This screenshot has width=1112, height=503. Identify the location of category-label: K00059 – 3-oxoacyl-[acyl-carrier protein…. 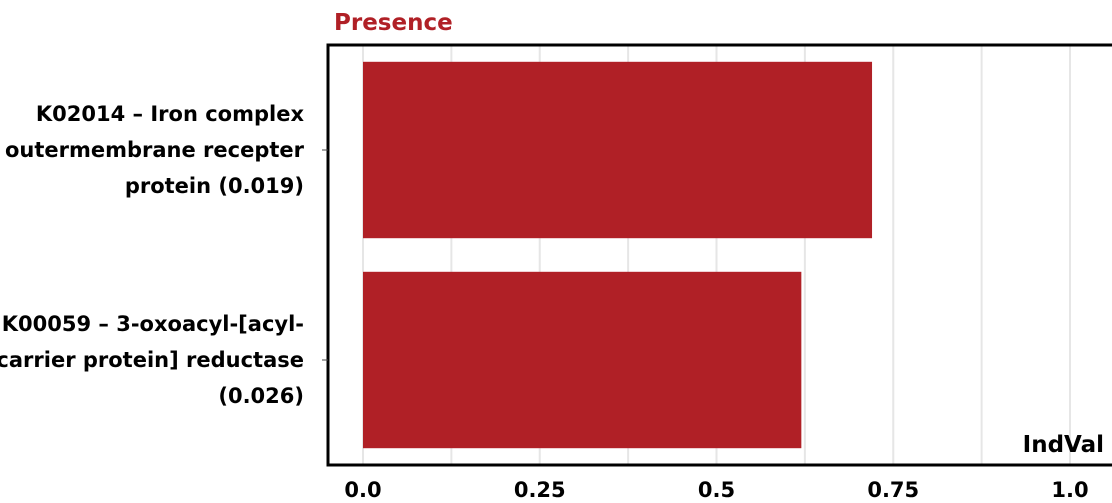
(152, 360).